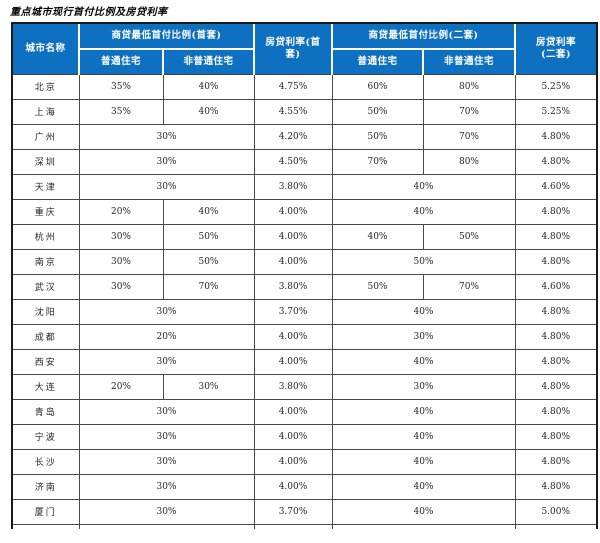  I want to click on table-row: 杭州 30% 50% 4.00% 40% 50% 4.80%, so click(304, 236).